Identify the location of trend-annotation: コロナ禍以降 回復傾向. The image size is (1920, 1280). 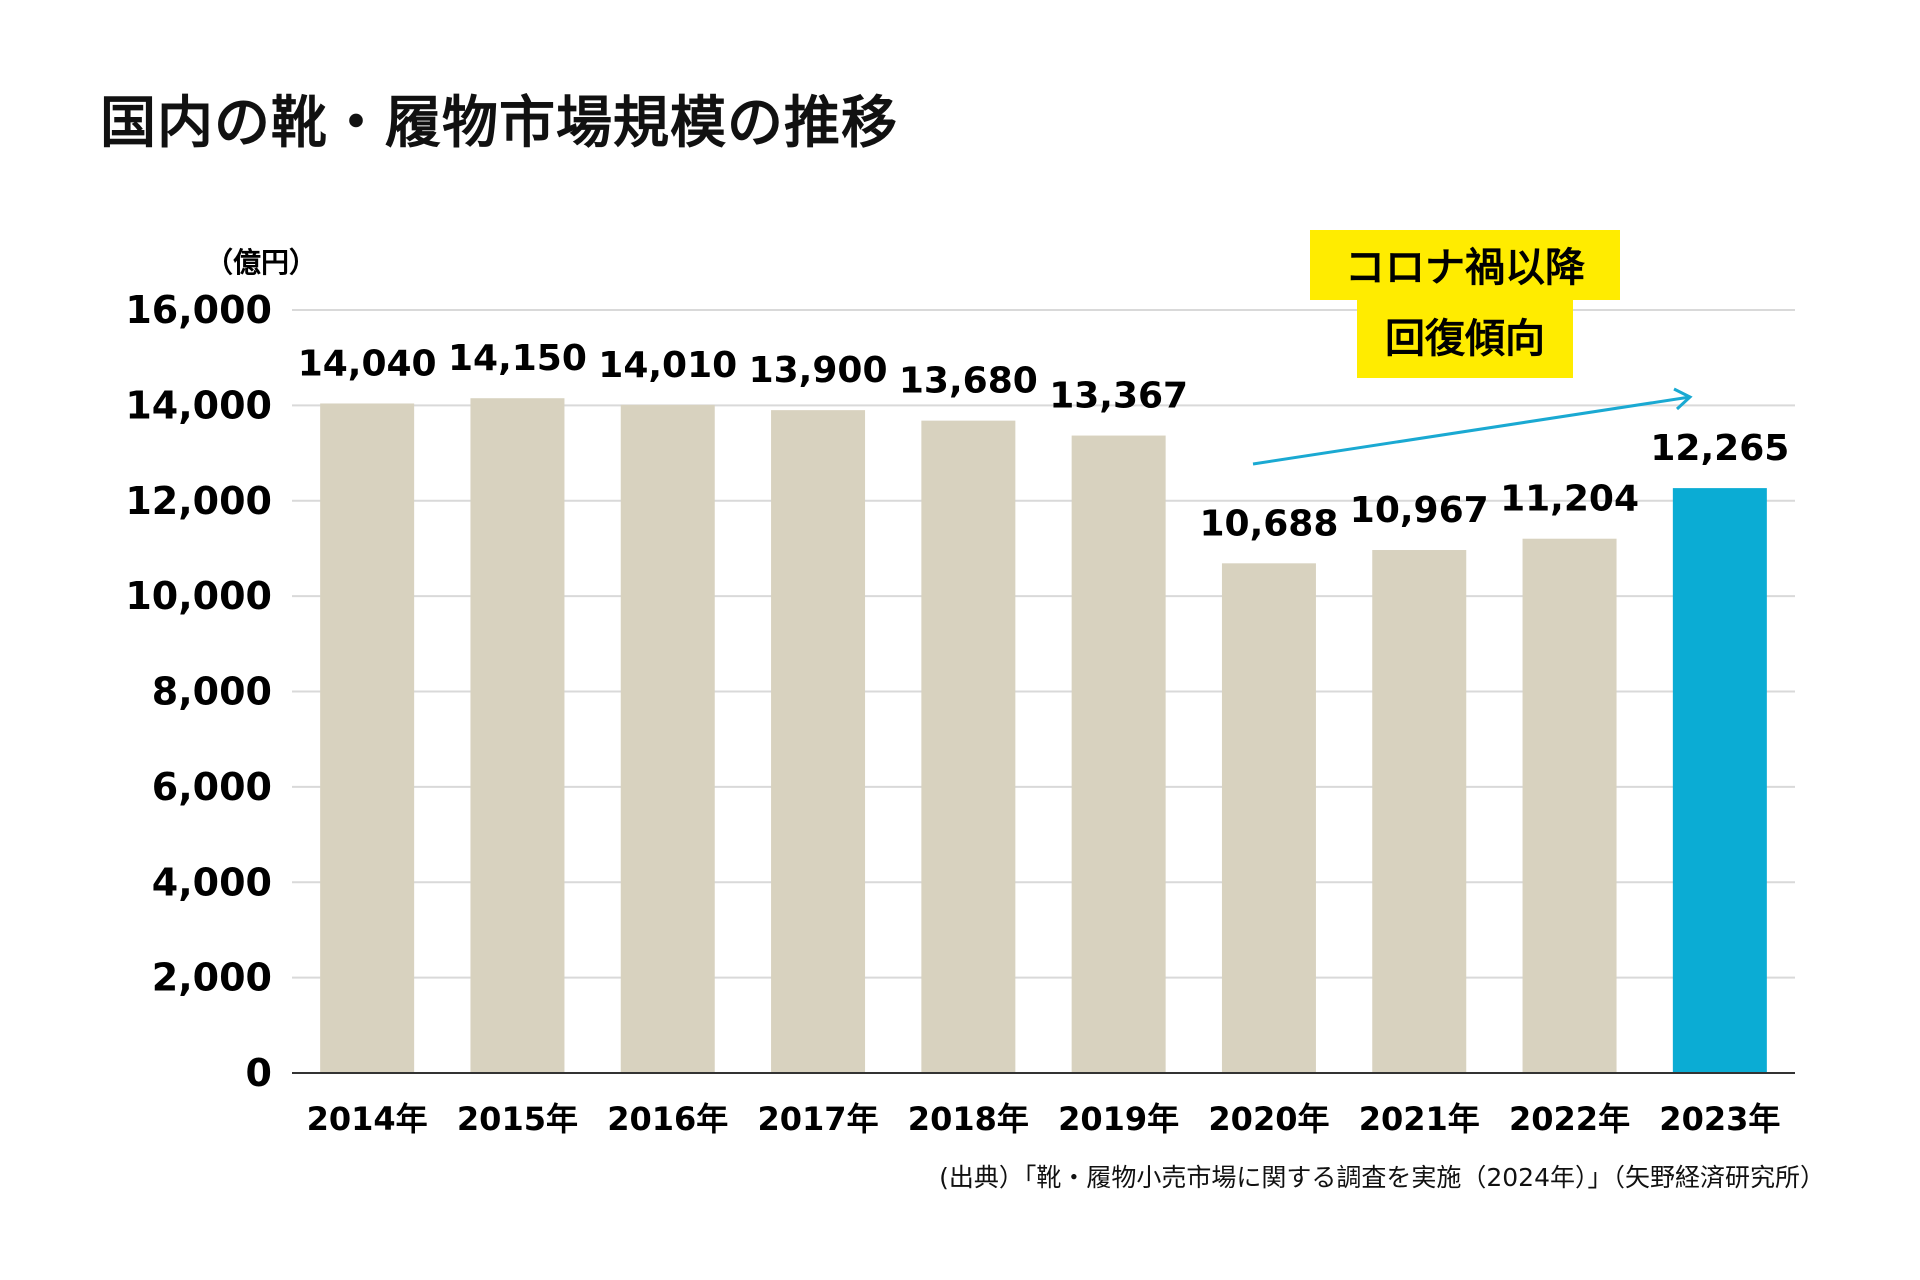
(1472, 348).